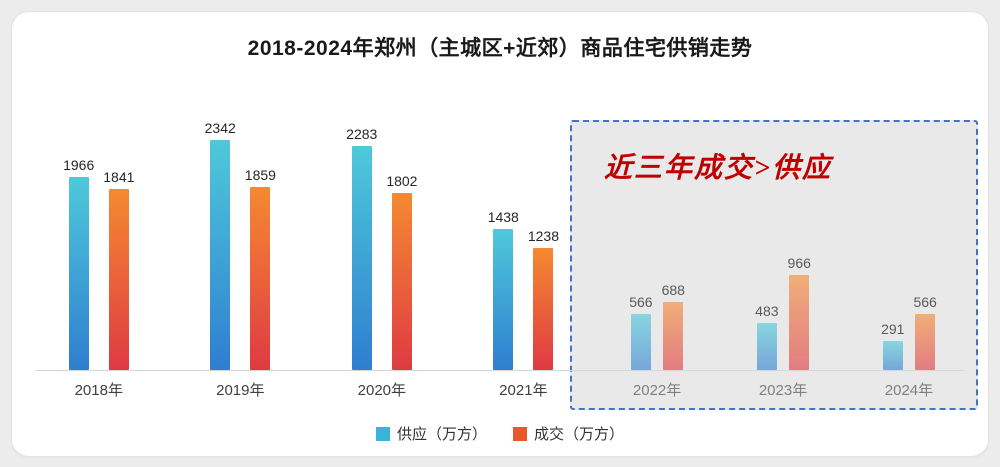  I want to click on legend-item-deal: 成交（万方）, so click(568, 433).